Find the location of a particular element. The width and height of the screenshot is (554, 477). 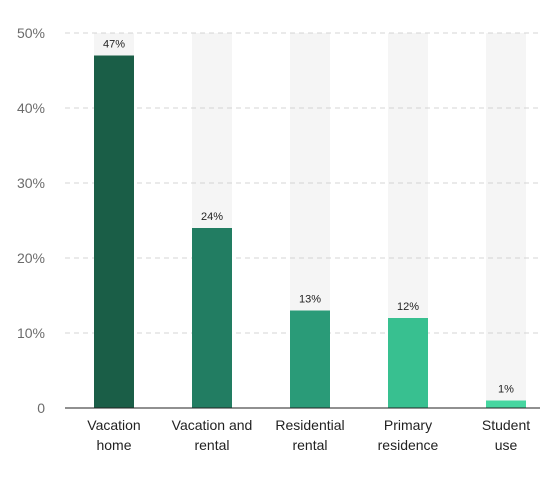

bar-value-label: 13% is located at coordinates (310, 300).